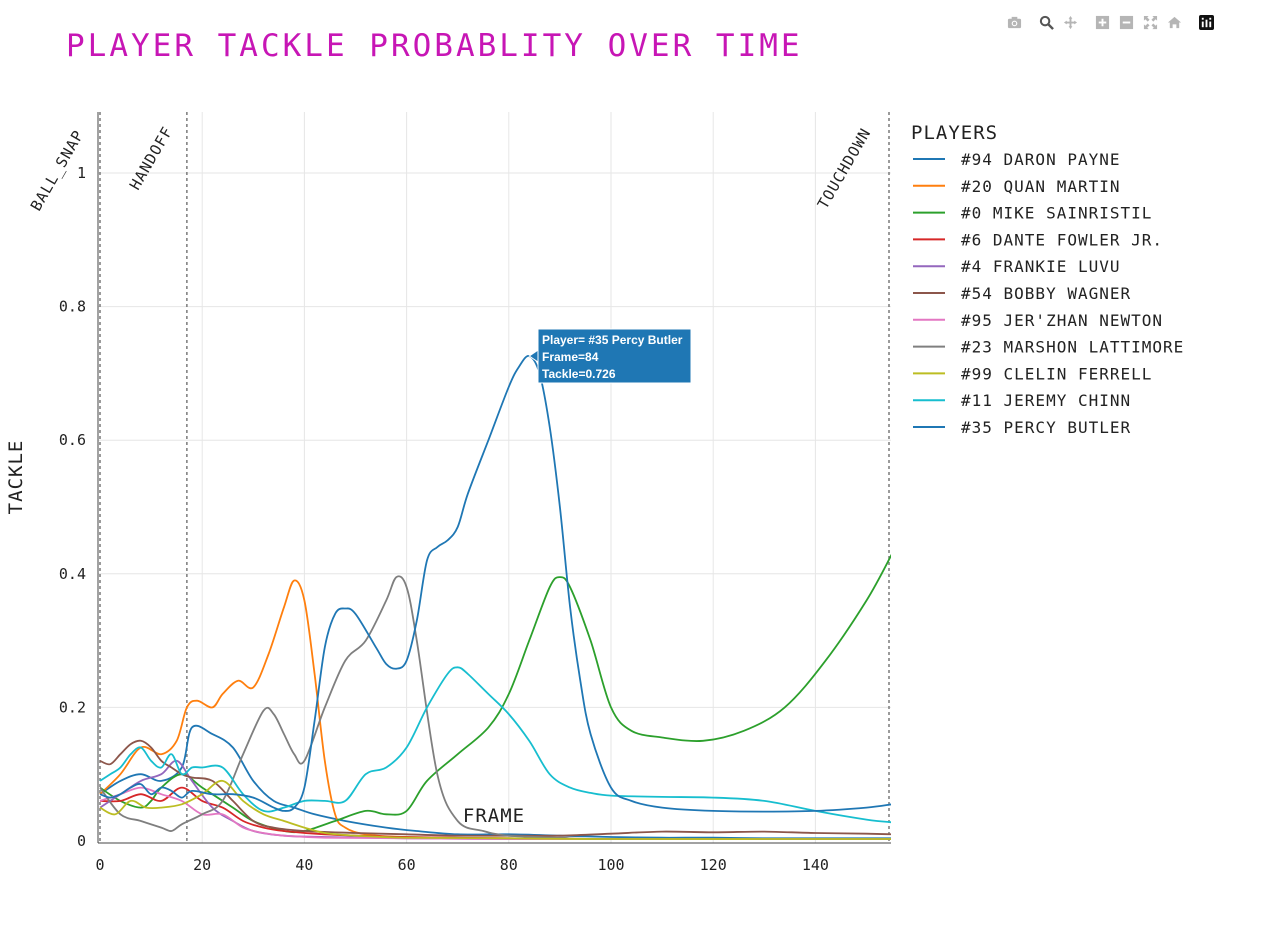 The width and height of the screenshot is (1261, 929). Describe the element at coordinates (1041, 186) in the screenshot. I see `legend-label: #20 QUAN MARTIN` at that location.